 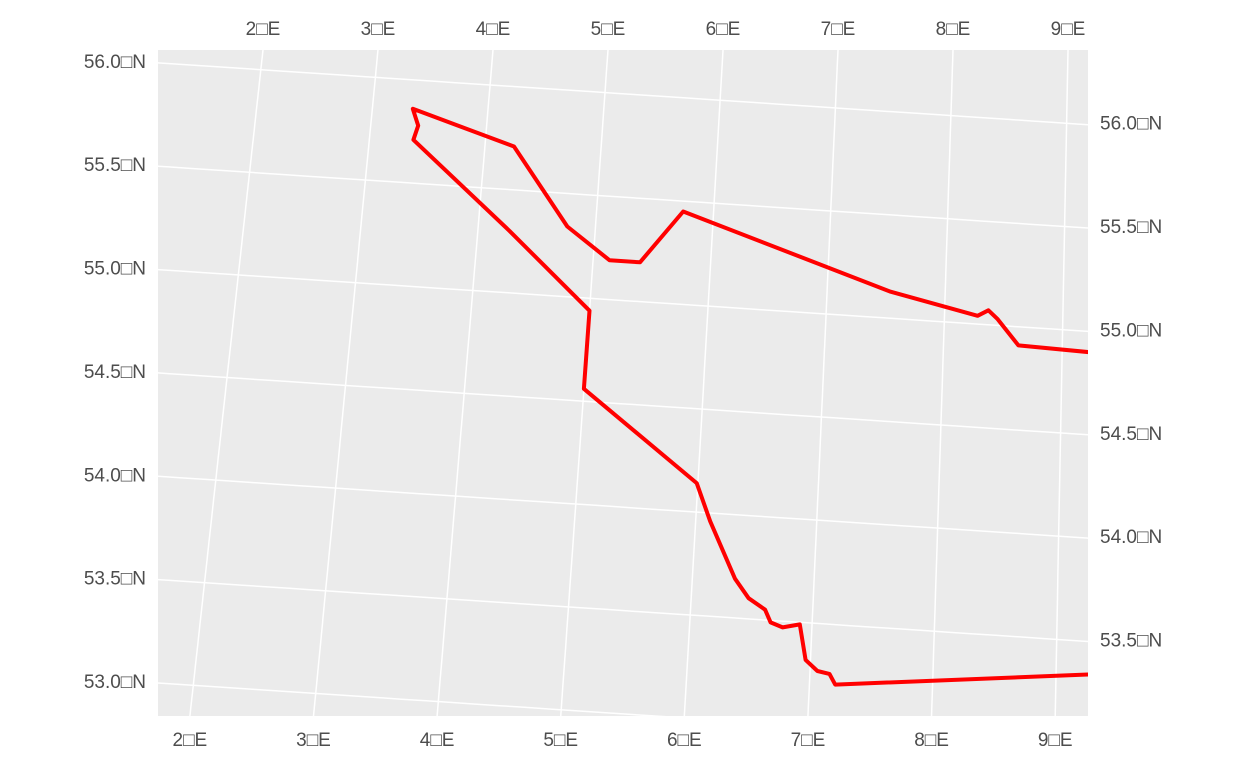 I want to click on y-tick-label-right: 54.0□N, so click(x=1131, y=537).